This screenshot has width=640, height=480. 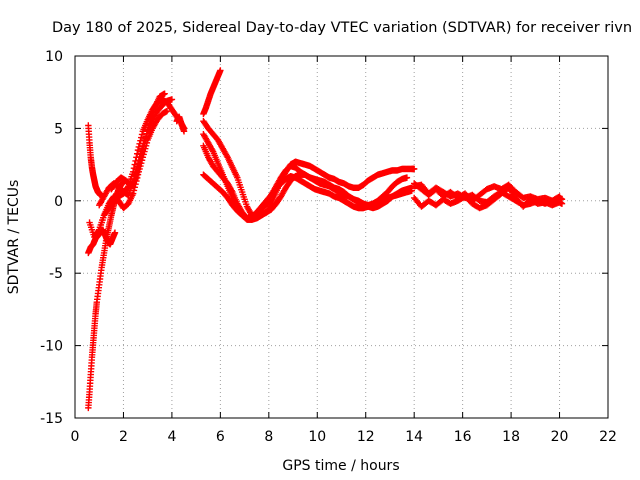 I want to click on x-tick-label: 22, so click(x=608, y=437).